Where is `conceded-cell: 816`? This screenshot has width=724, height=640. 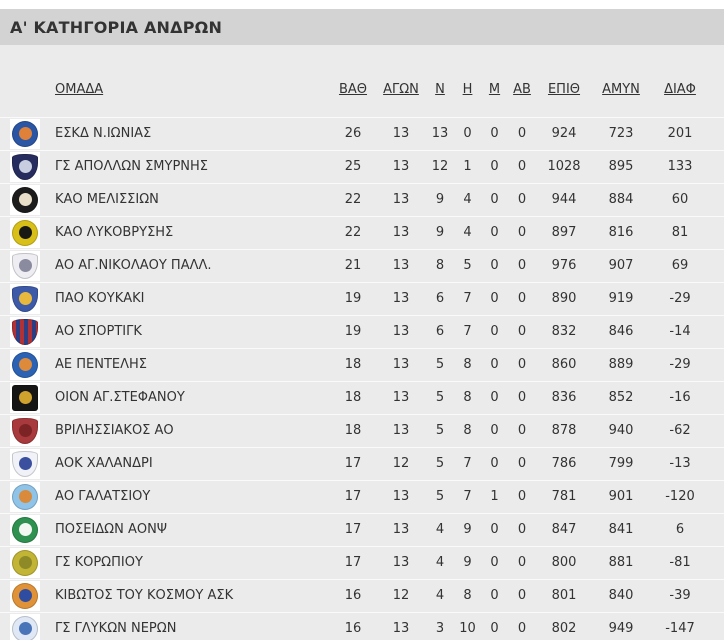
conceded-cell: 816 is located at coordinates (621, 232).